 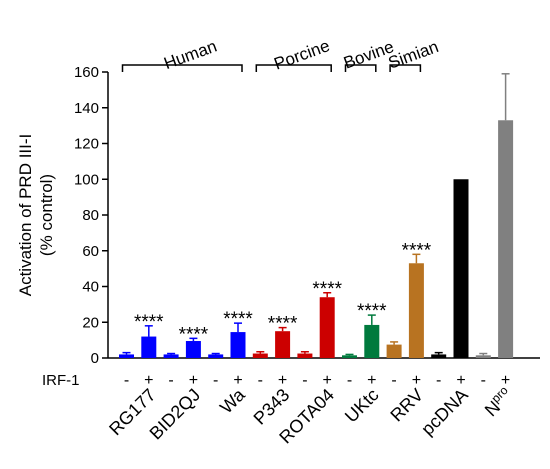 What do you see at coordinates (95, 358) in the screenshot?
I see `y-tick-label: 0` at bounding box center [95, 358].